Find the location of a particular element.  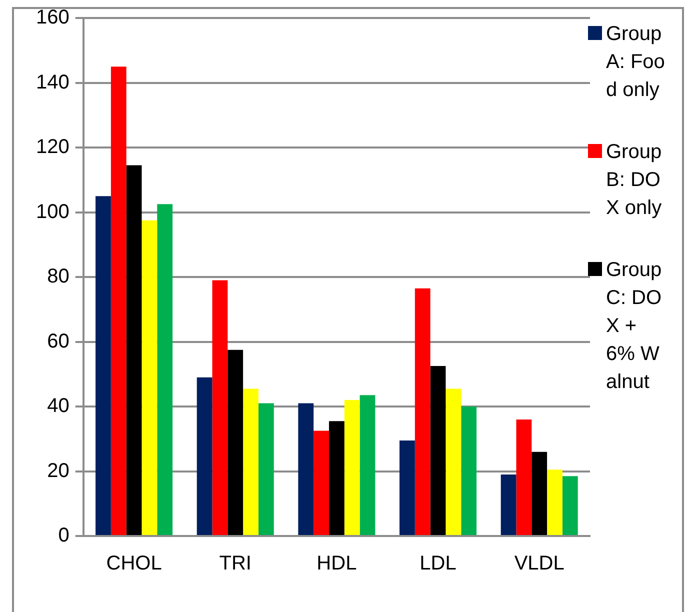

y-tick-label: 80 is located at coordinates (58, 277).